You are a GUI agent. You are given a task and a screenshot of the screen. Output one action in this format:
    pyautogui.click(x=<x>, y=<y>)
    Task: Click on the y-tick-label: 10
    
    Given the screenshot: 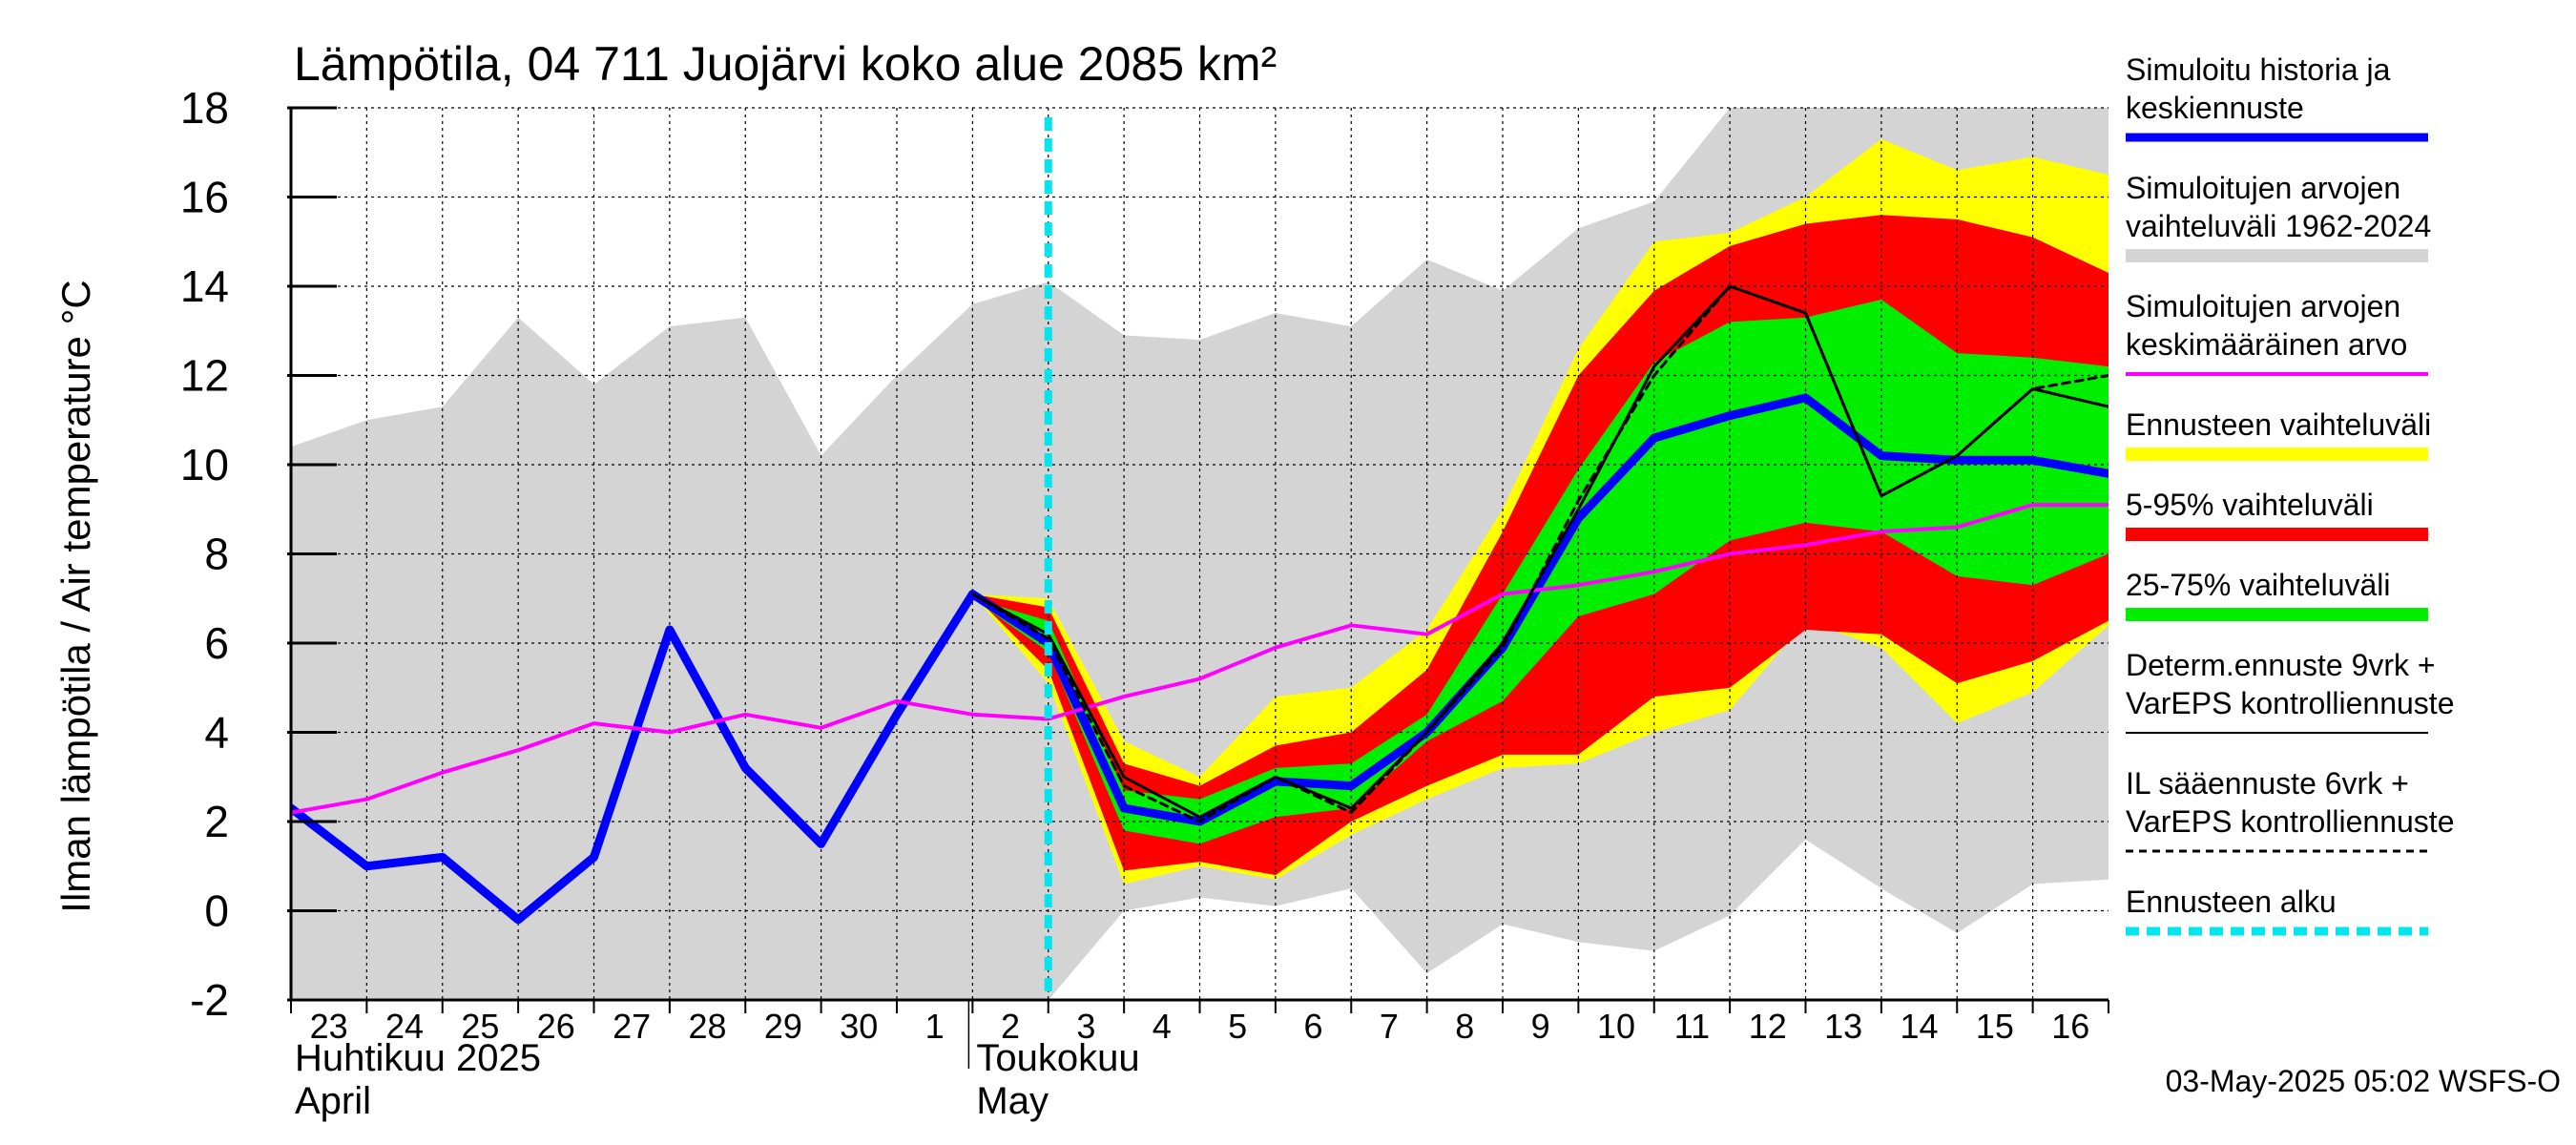 What is the action you would take?
    pyautogui.click(x=204, y=464)
    